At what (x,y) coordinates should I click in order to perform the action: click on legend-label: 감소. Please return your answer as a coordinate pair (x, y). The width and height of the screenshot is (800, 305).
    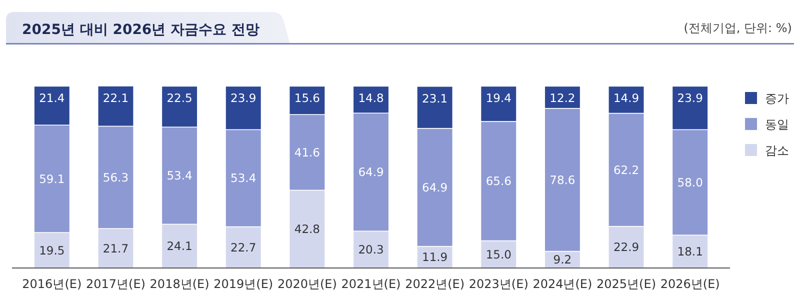
    Looking at the image, I should click on (777, 151).